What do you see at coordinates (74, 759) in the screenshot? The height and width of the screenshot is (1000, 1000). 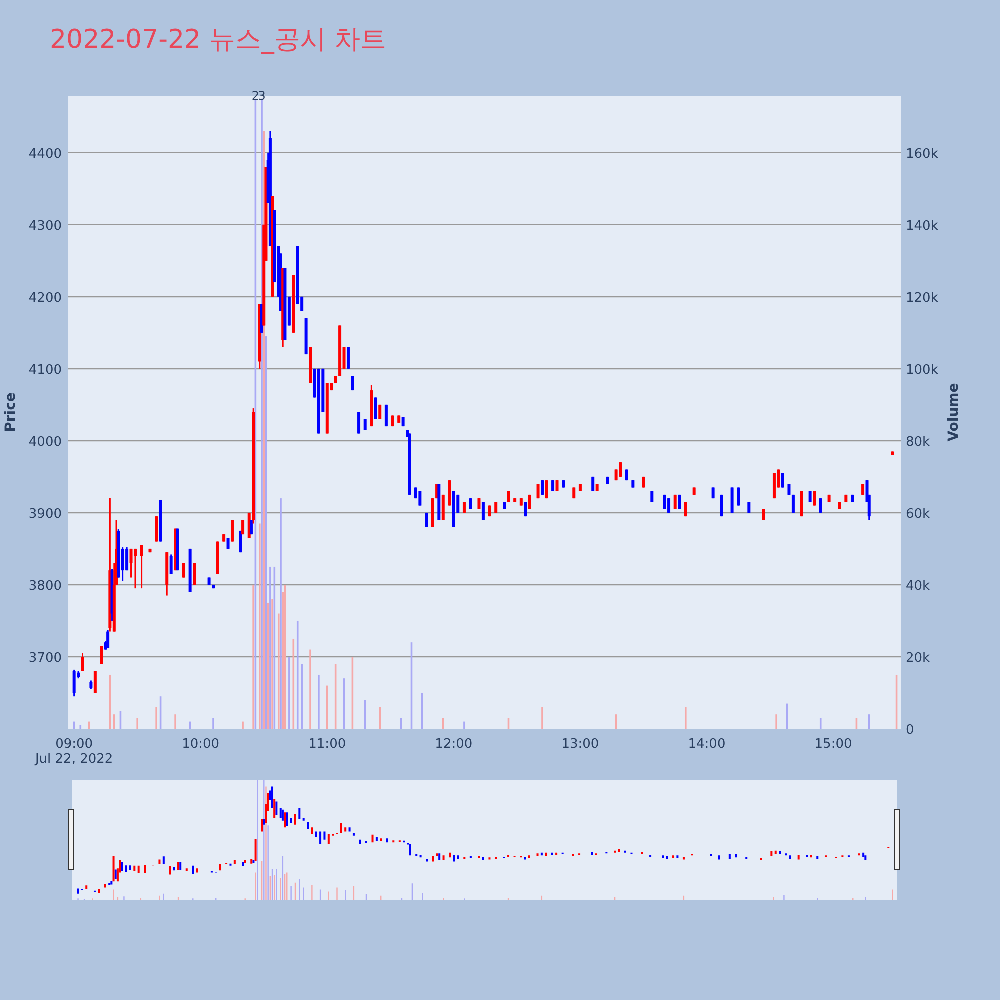 I see `text: Jul 22, 2022` at bounding box center [74, 759].